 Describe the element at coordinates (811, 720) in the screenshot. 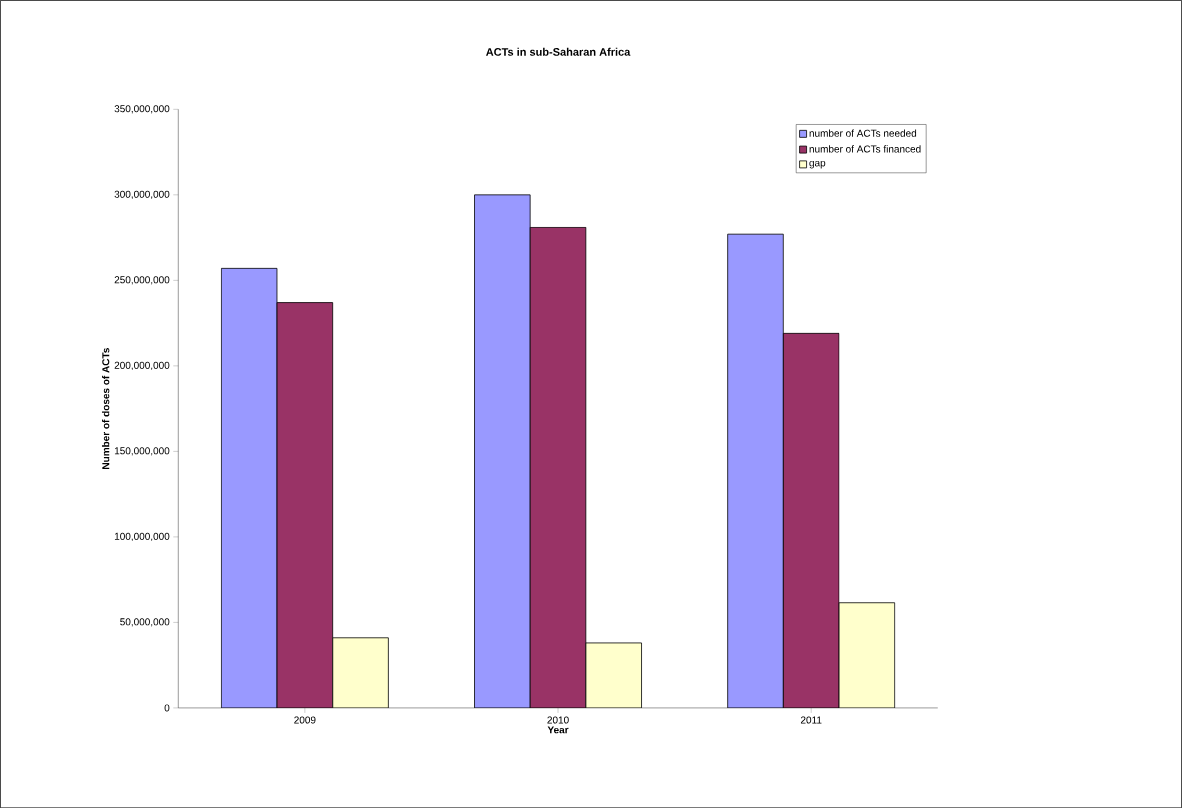

I see `x-tick-label: 2011` at that location.